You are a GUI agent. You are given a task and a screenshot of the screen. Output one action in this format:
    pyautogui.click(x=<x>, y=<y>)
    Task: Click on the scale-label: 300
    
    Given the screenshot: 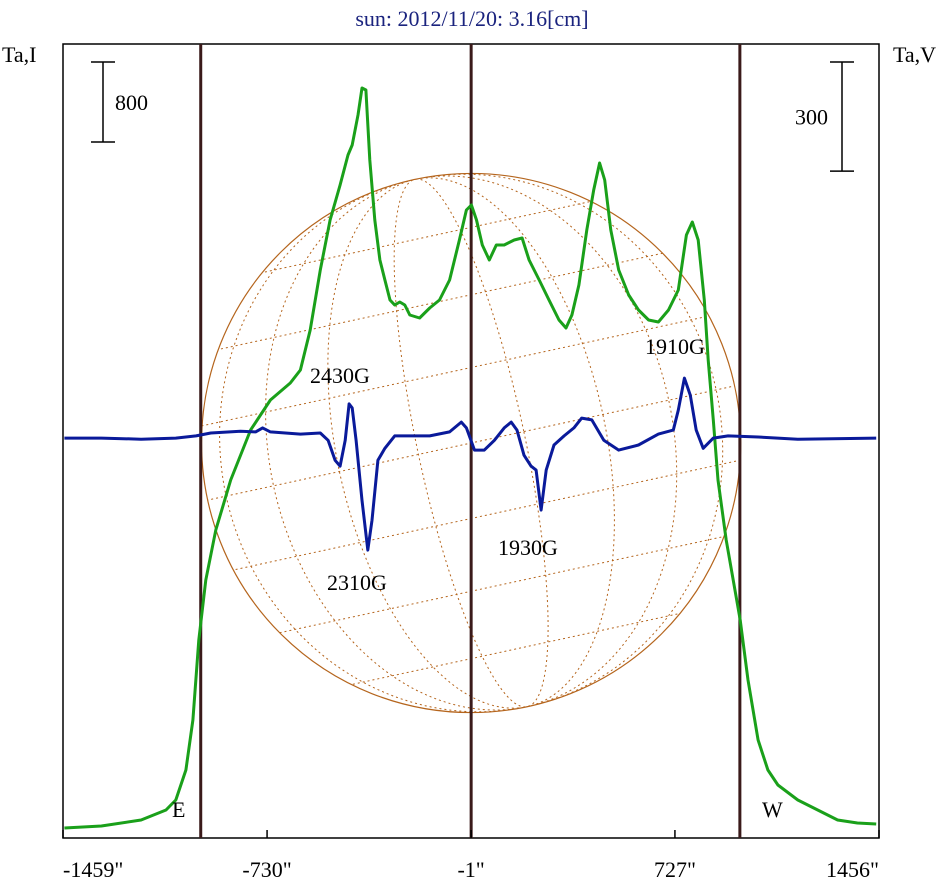 What is the action you would take?
    pyautogui.click(x=811, y=117)
    